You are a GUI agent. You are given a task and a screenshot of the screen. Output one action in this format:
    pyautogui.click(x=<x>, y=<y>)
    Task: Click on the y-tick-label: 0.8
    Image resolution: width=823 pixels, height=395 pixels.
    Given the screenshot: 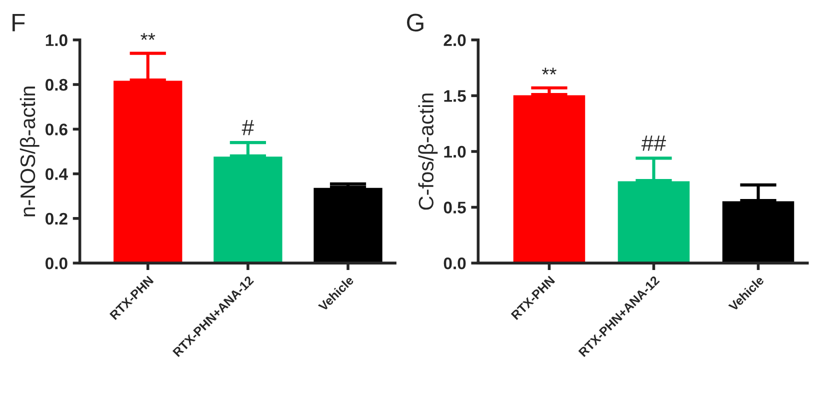 What is the action you would take?
    pyautogui.click(x=57, y=84)
    